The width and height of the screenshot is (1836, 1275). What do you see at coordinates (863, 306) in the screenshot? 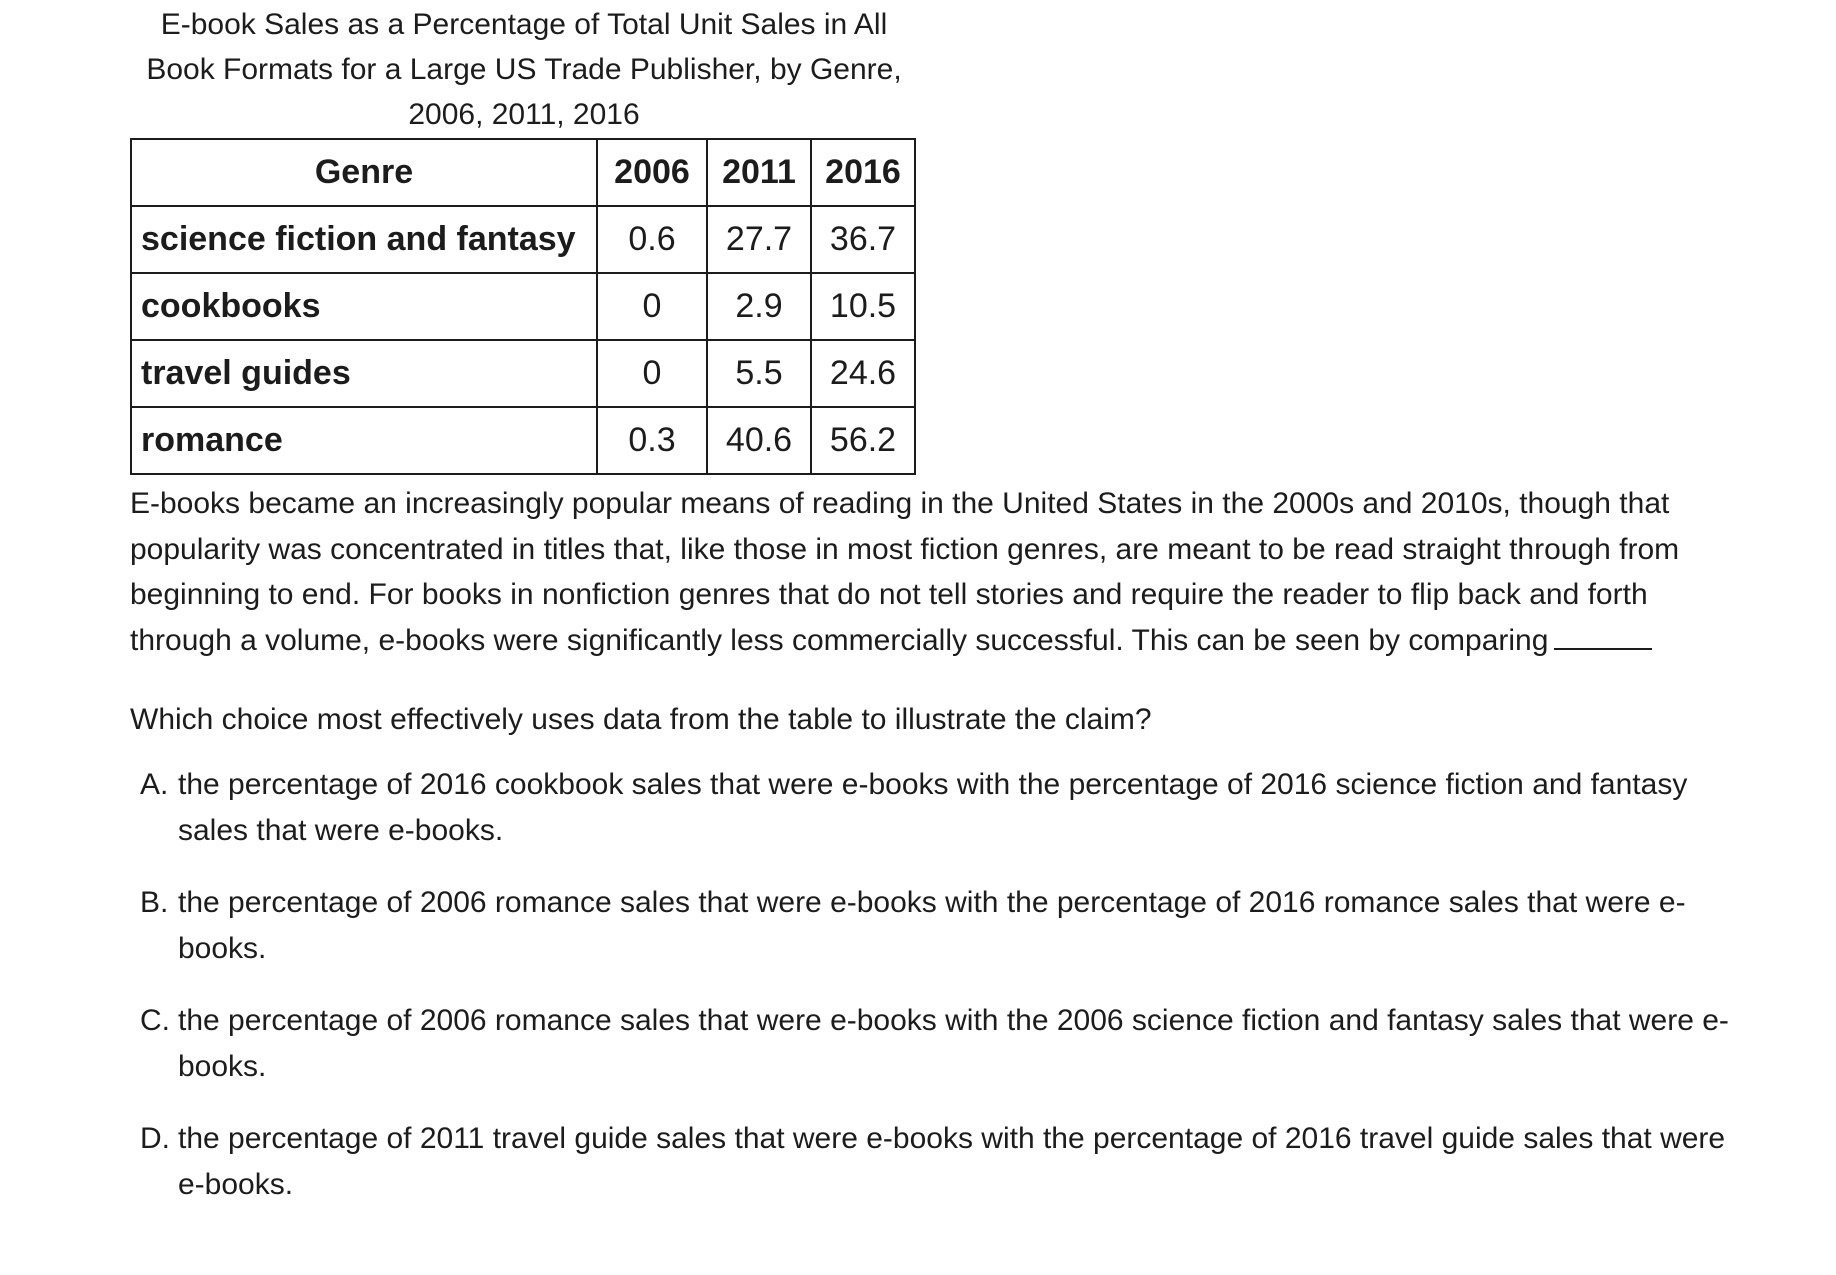
I see `value-2016-cell: 10.5` at bounding box center [863, 306].